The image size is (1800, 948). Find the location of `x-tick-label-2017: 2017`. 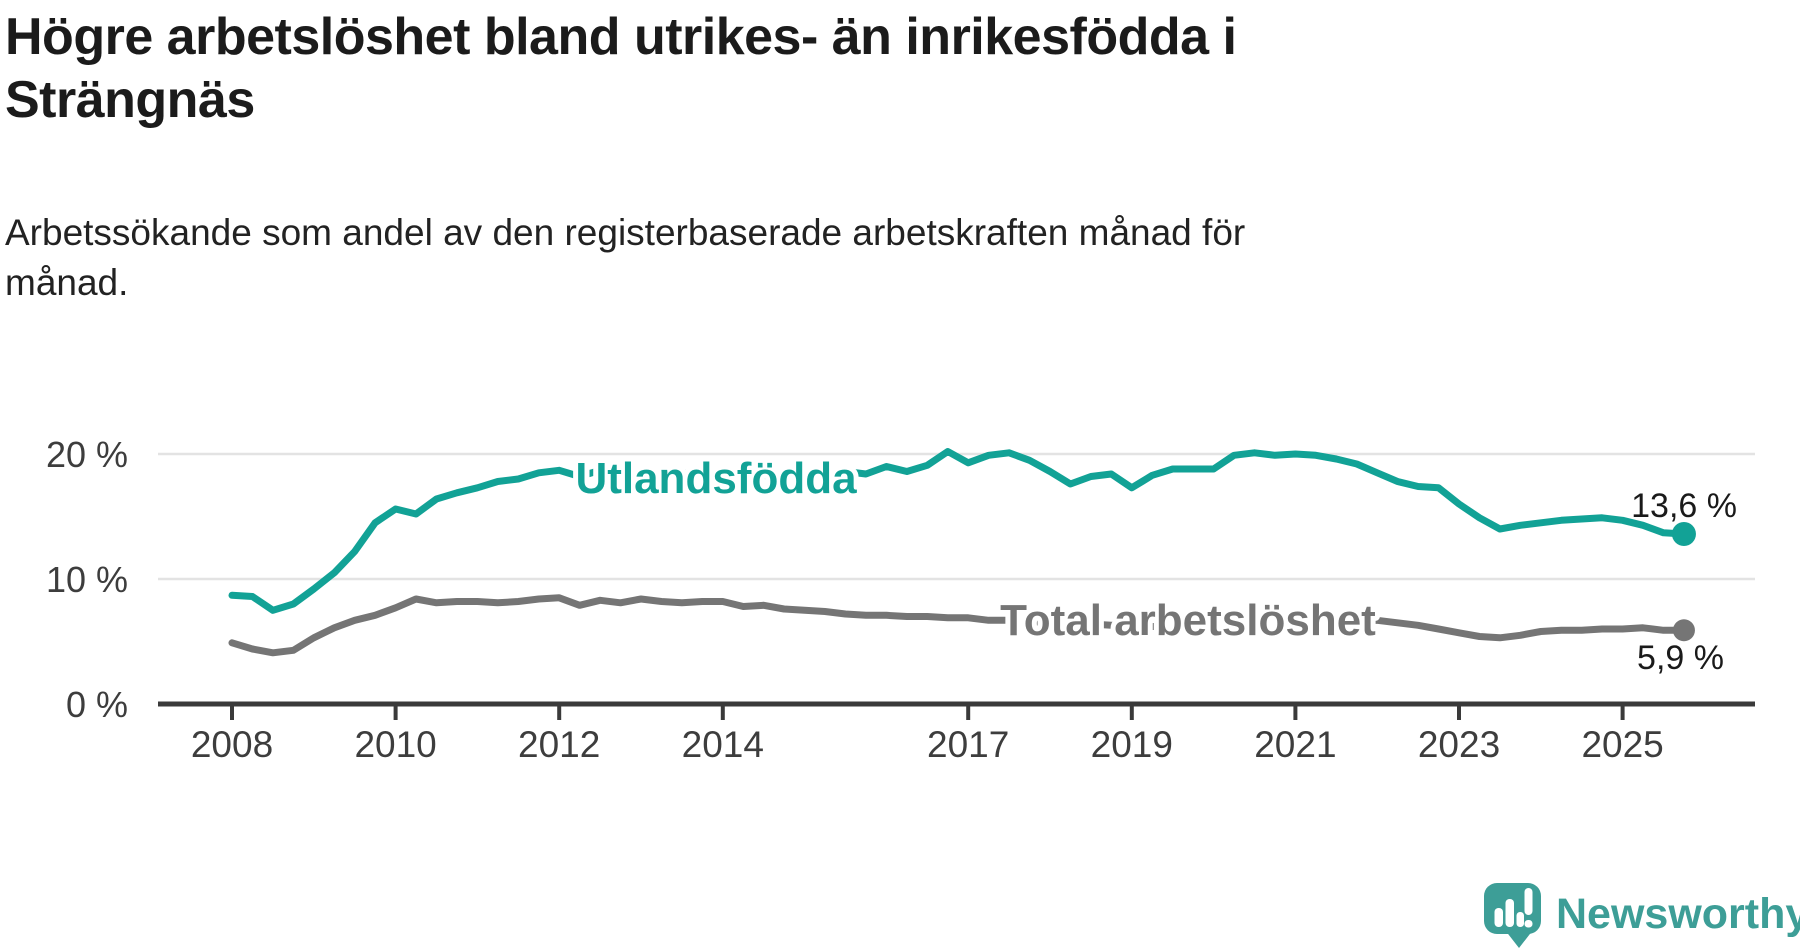

x-tick-label-2017: 2017 is located at coordinates (968, 744).